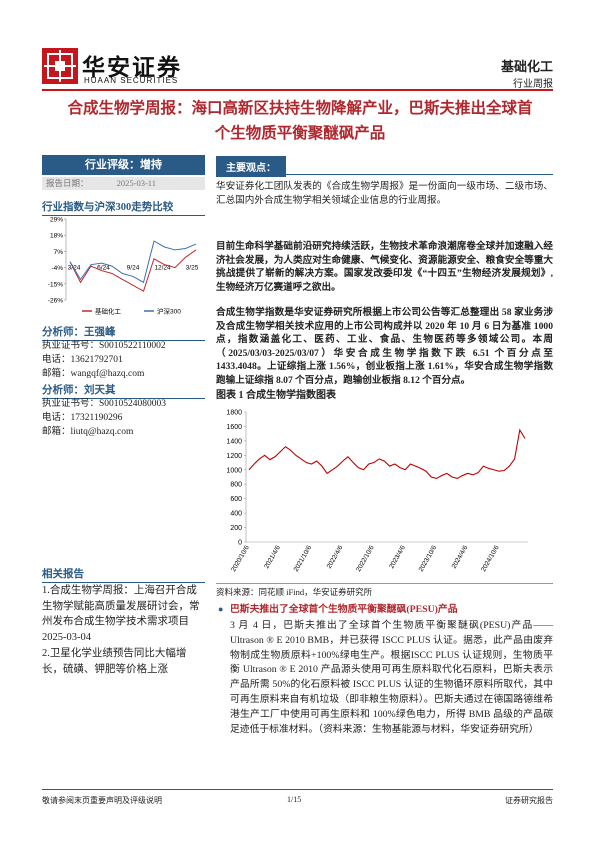 The height and width of the screenshot is (842, 595). Describe the element at coordinates (82, 360) in the screenshot. I see `analyst-phone: 电话：13621792701` at that location.